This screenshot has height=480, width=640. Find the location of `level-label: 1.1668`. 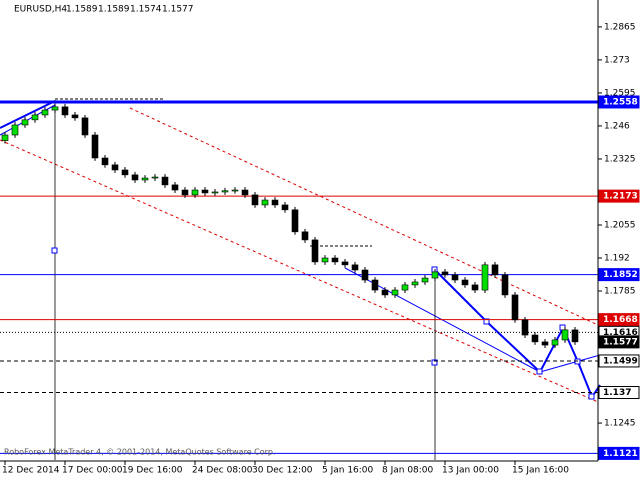

level-label: 1.1668 is located at coordinates (620, 320).